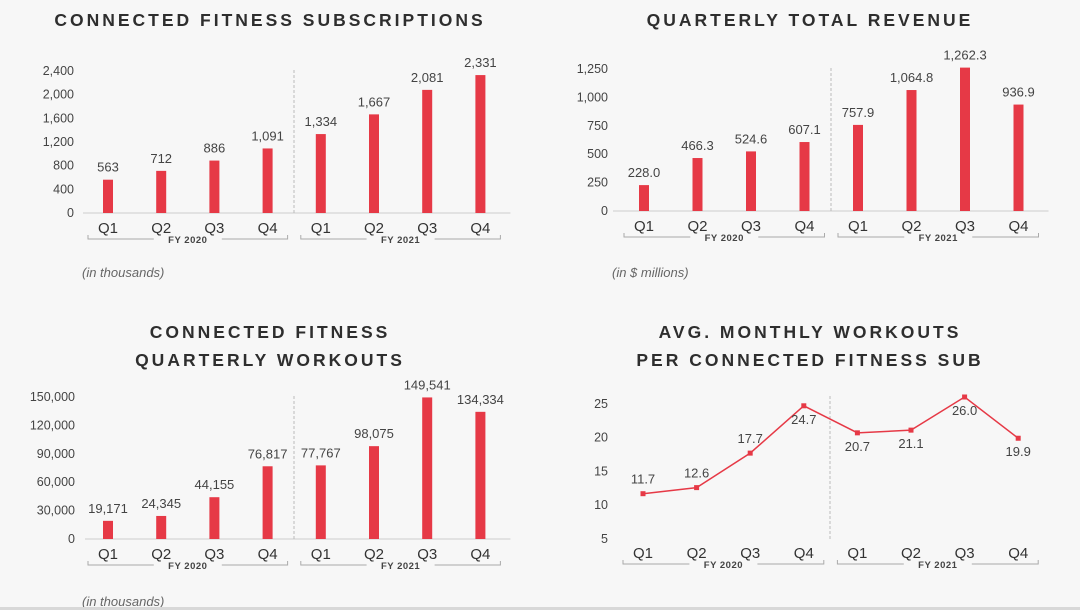 The image size is (1080, 610). Describe the element at coordinates (858, 112) in the screenshot. I see `data-label: 757.9` at that location.